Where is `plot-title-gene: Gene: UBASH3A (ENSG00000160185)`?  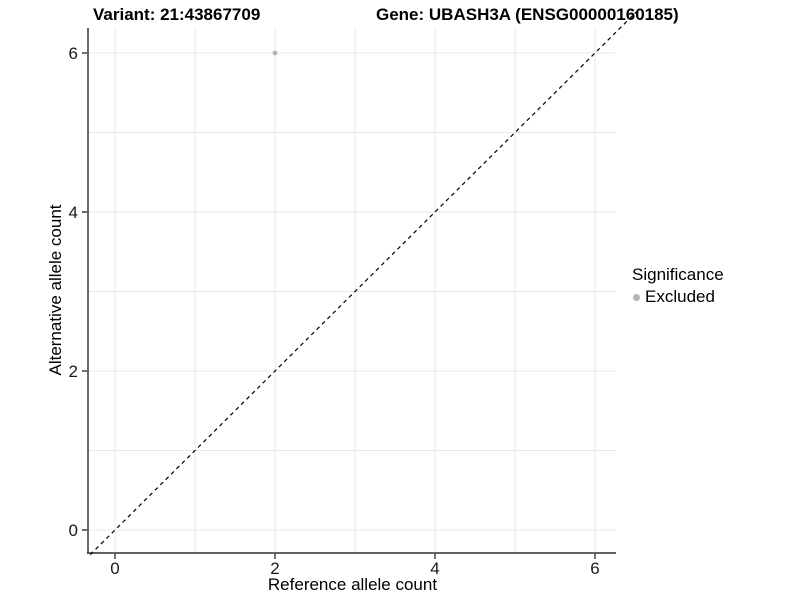
plot-title-gene: Gene: UBASH3A (ENSG00000160185) is located at coordinates (527, 14).